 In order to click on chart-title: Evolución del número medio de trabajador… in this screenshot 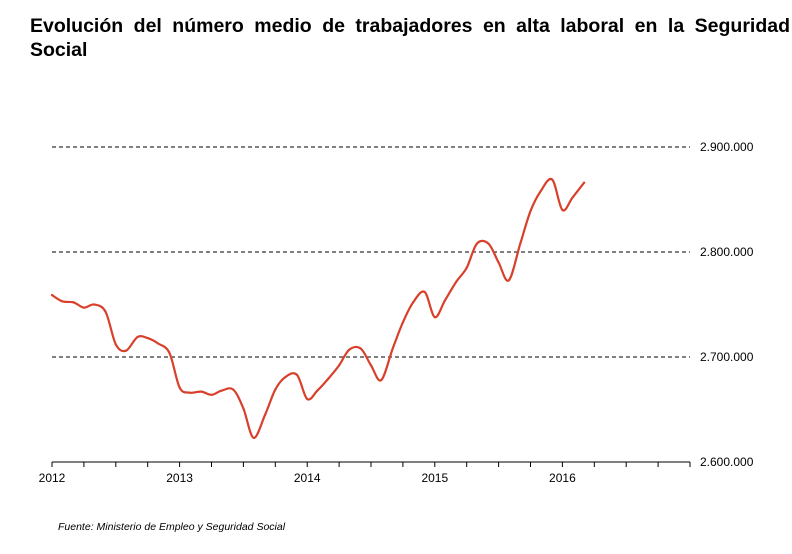, I will do `click(410, 38)`.